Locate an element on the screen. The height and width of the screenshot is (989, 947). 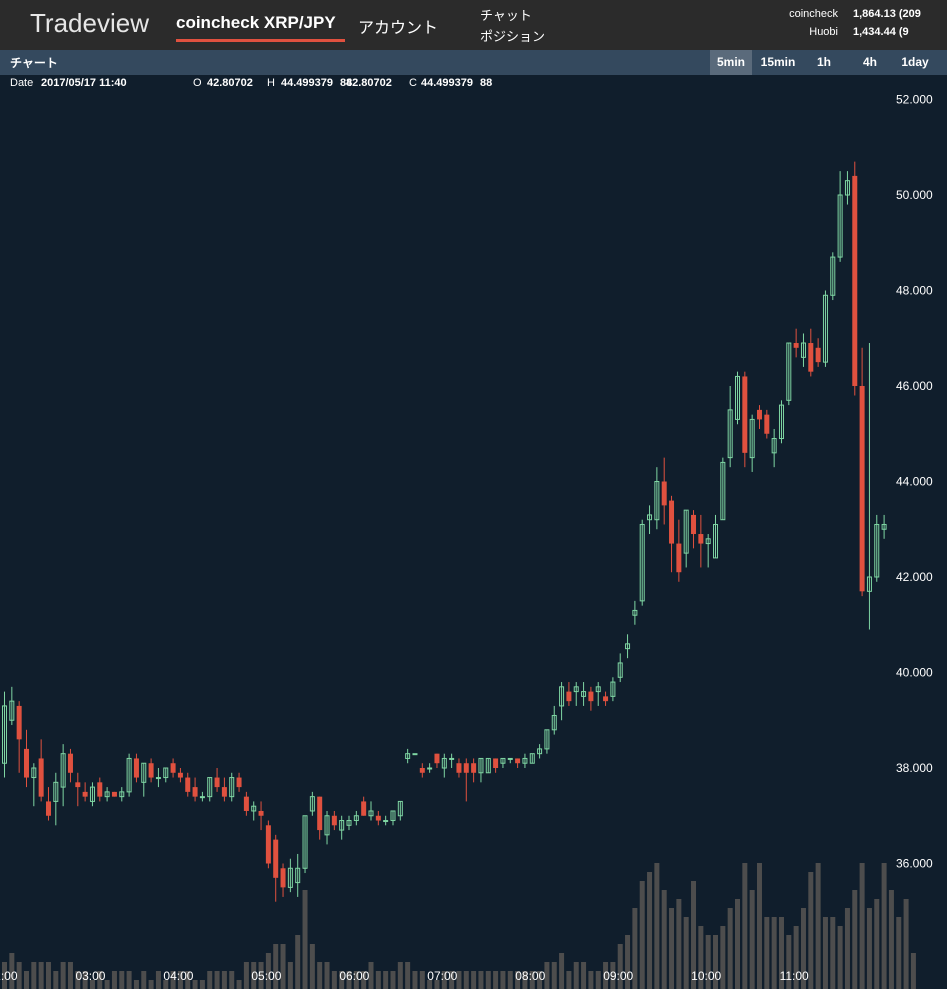
price-value-huobi: 1,434.44 (9 is located at coordinates (881, 32).